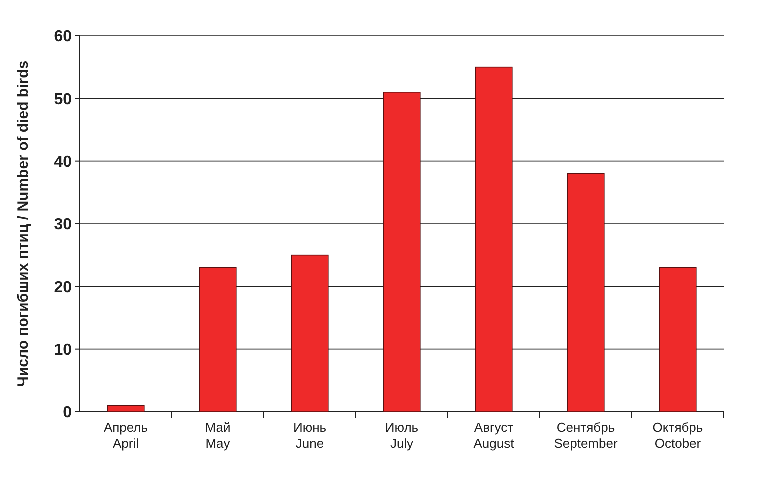 The image size is (762, 479). I want to click on x-tick-label: Сентябрь September, so click(586, 435).